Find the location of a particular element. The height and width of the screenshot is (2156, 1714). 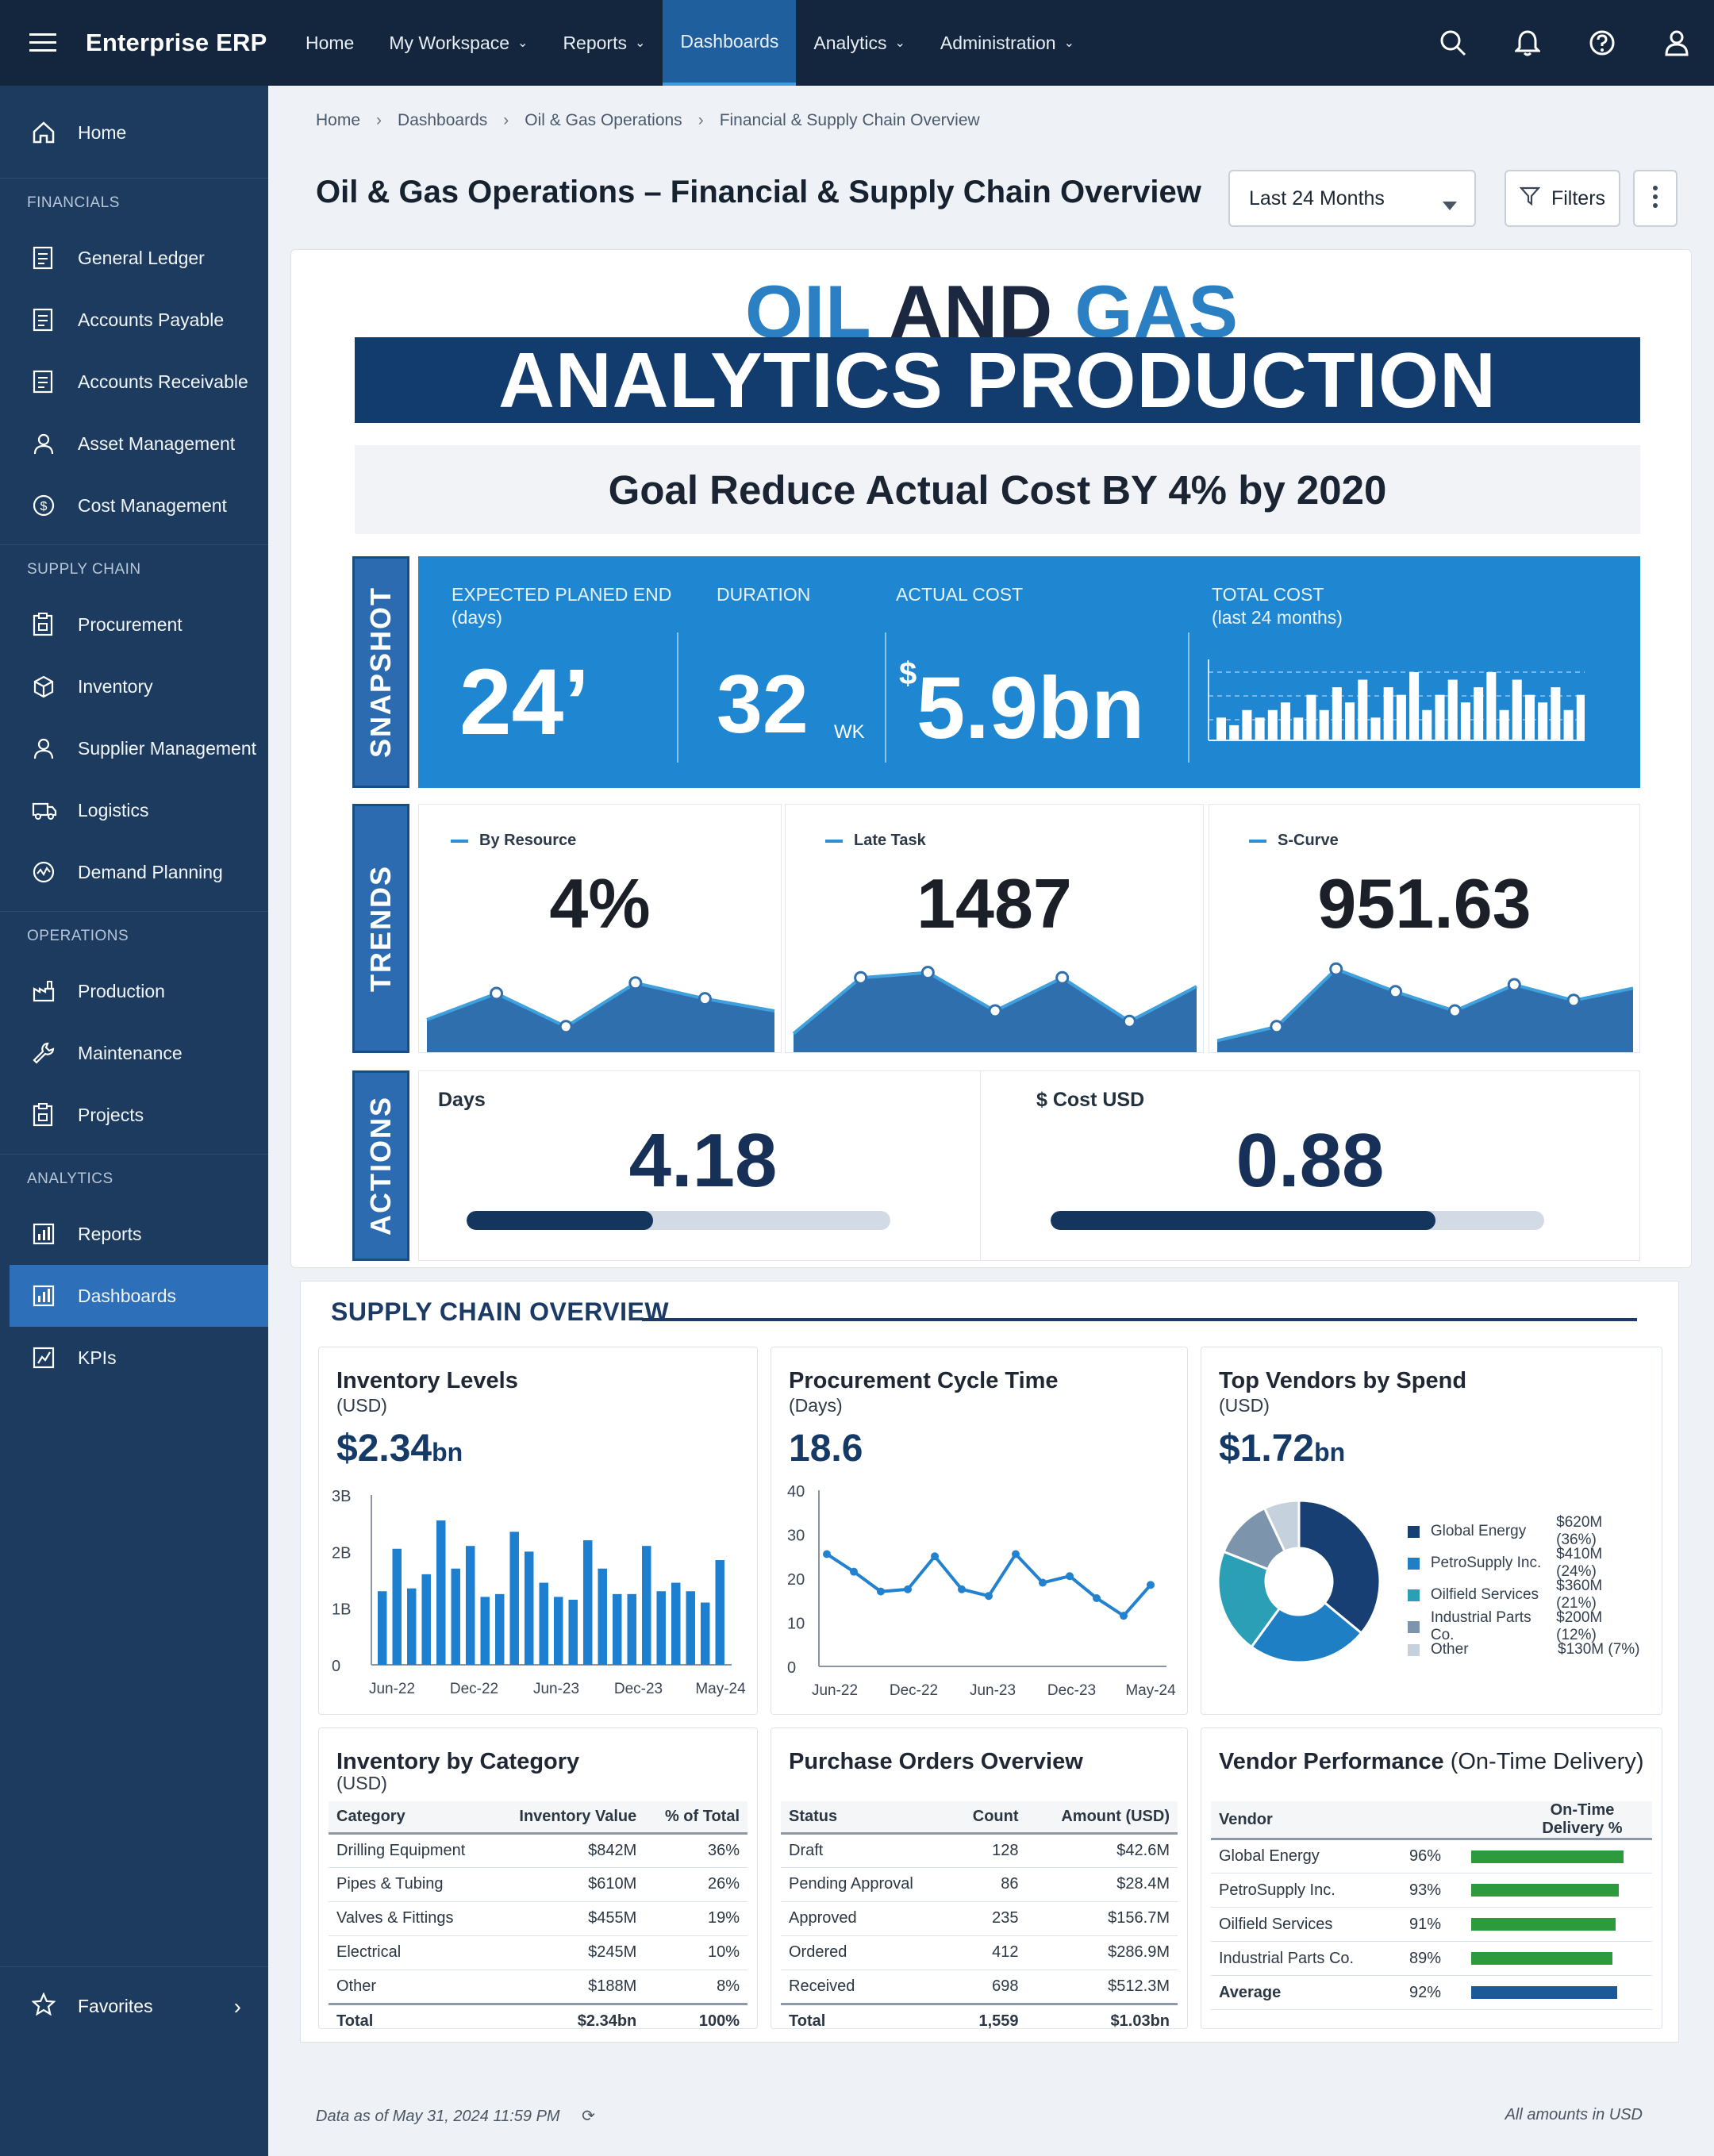

kebab-icon is located at coordinates (1655, 199).